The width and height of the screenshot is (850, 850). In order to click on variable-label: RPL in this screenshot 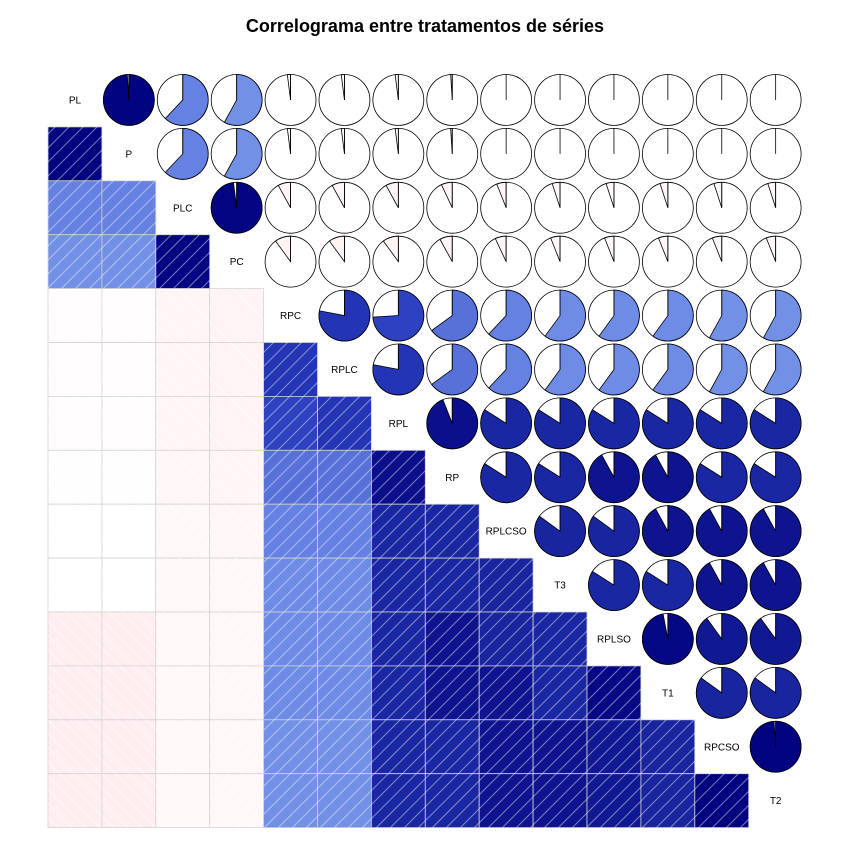, I will do `click(399, 424)`.